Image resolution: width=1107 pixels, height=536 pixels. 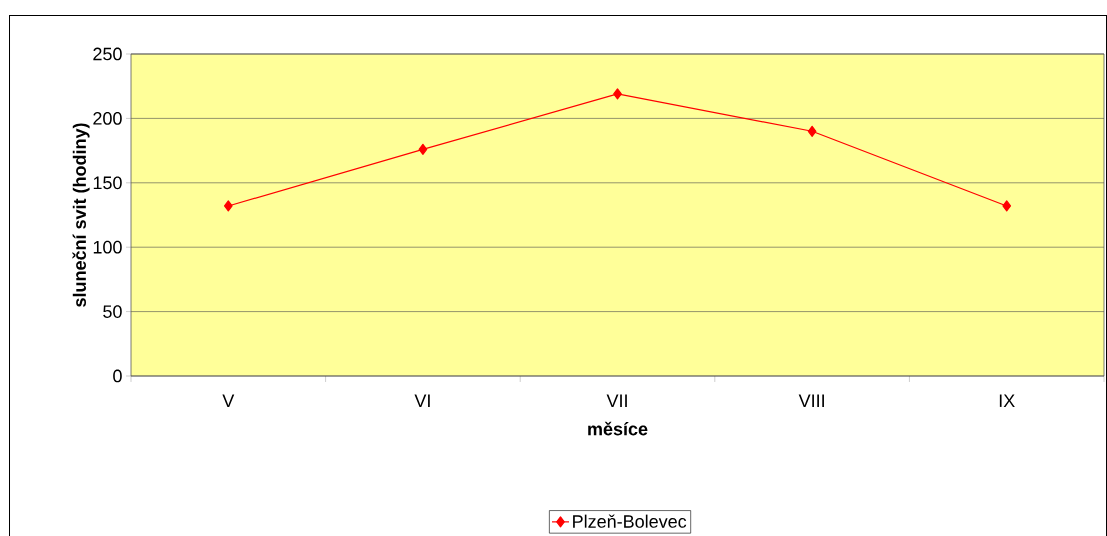 What do you see at coordinates (107, 118) in the screenshot?
I see `y-tick-label: 200` at bounding box center [107, 118].